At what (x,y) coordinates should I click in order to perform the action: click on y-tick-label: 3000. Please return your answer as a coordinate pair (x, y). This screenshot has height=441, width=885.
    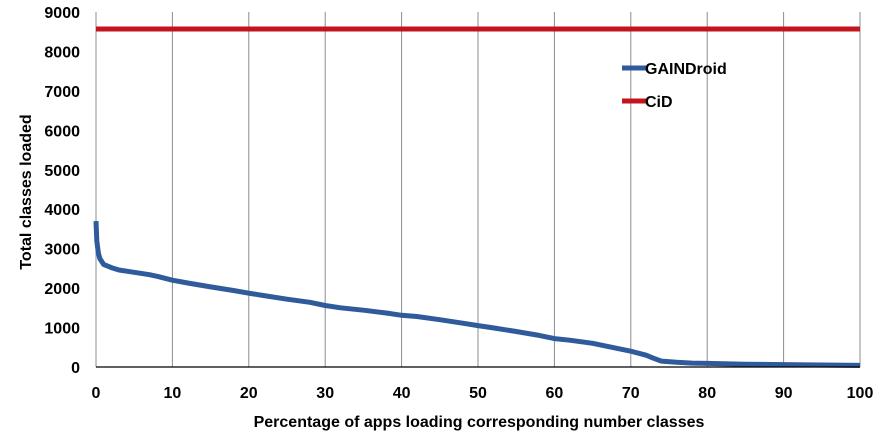
    Looking at the image, I should click on (62, 250).